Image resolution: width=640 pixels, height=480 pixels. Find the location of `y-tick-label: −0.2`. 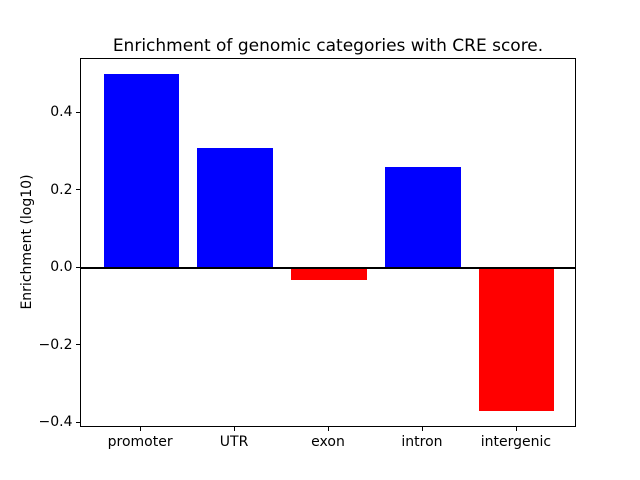

y-tick-label: −0.2 is located at coordinates (55, 344).